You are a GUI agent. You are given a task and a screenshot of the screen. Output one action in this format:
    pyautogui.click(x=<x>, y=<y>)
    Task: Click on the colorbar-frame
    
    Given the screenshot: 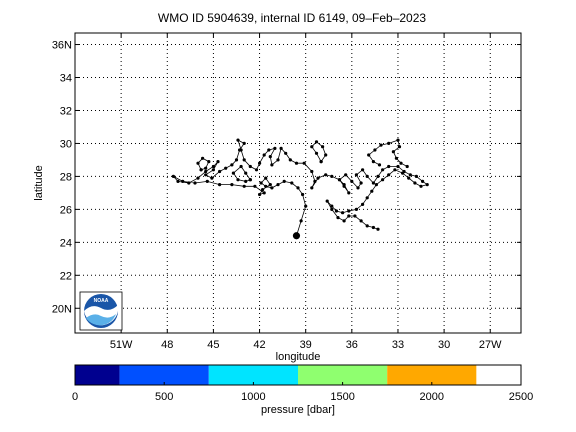 What is the action you would take?
    pyautogui.click(x=298, y=375)
    